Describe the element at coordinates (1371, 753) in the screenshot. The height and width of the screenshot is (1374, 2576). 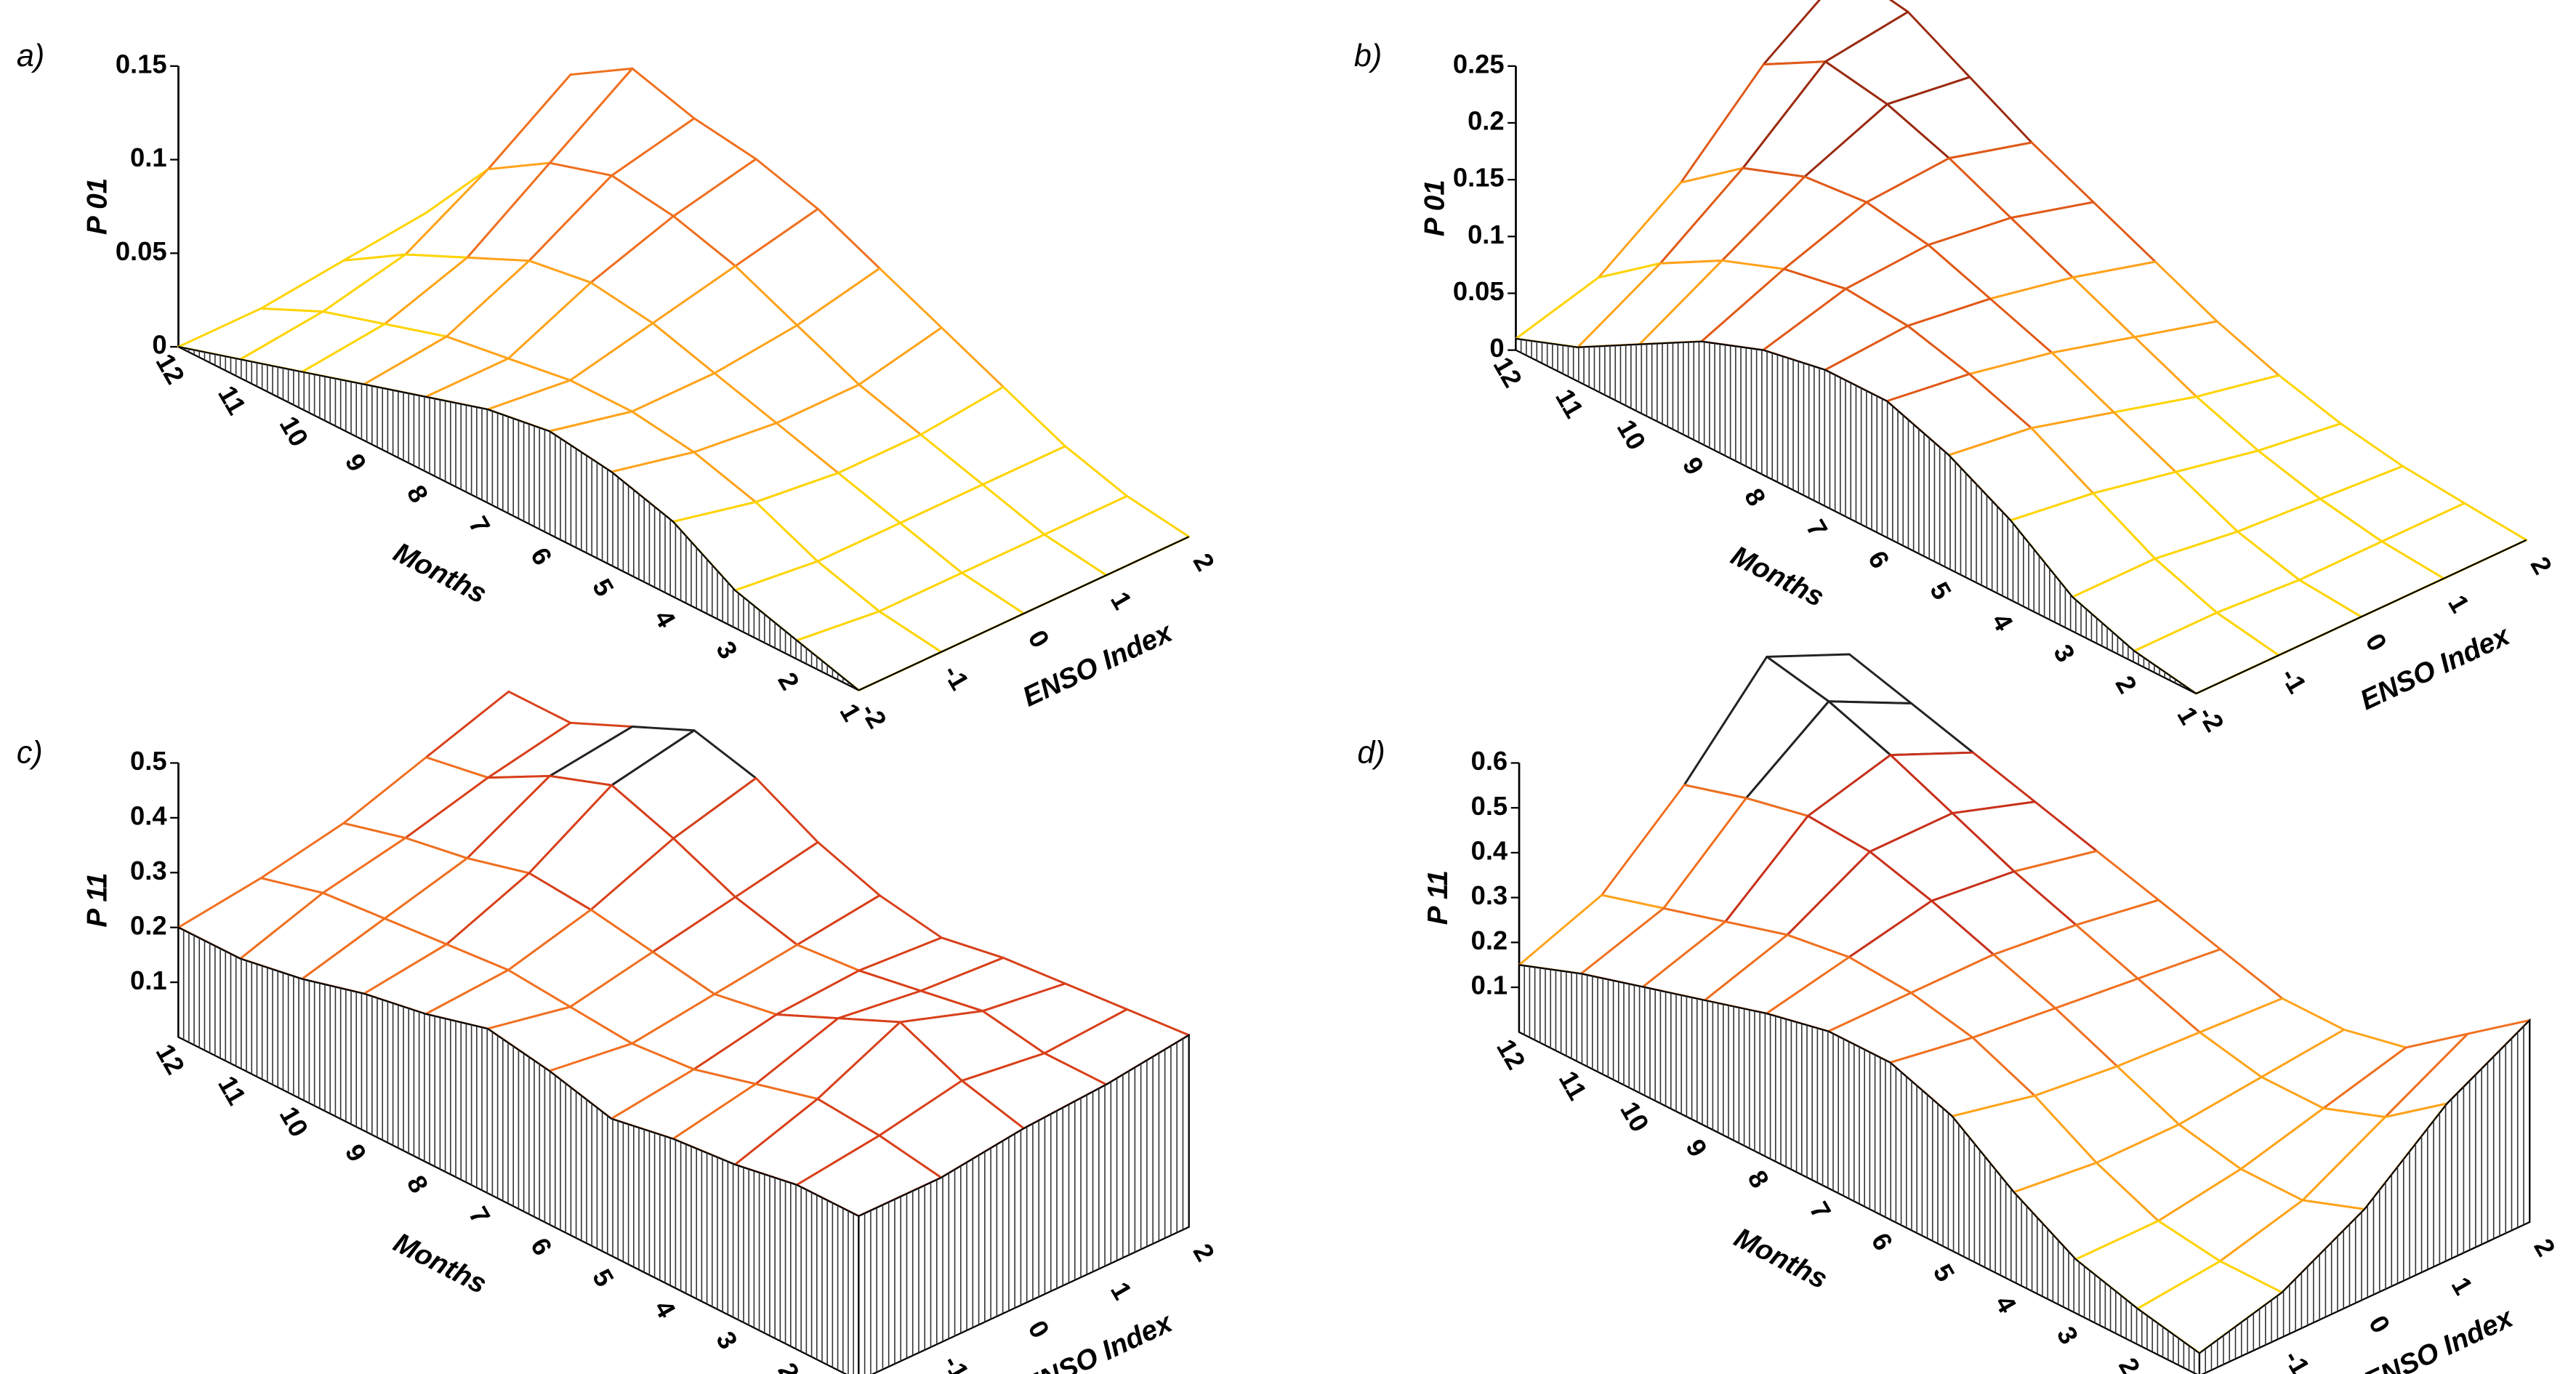
I see `panel-label: d)` at that location.